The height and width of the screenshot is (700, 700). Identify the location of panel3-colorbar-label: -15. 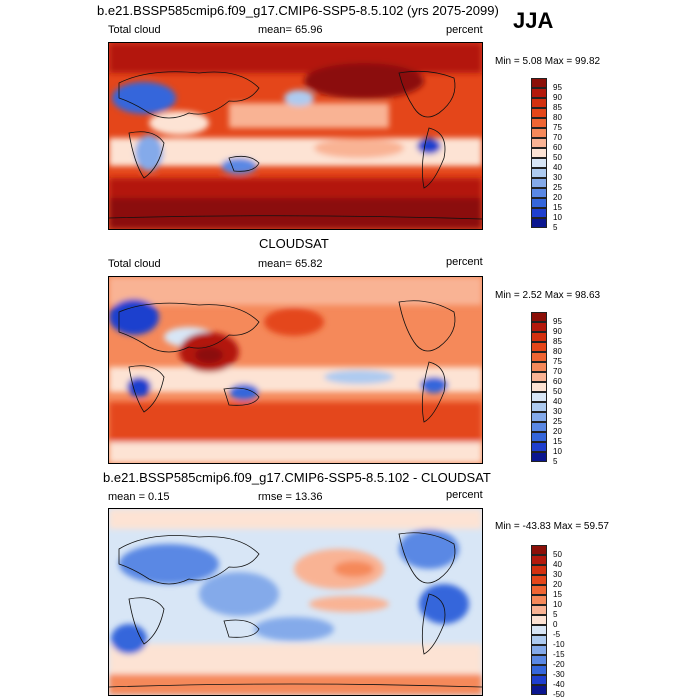
(559, 654).